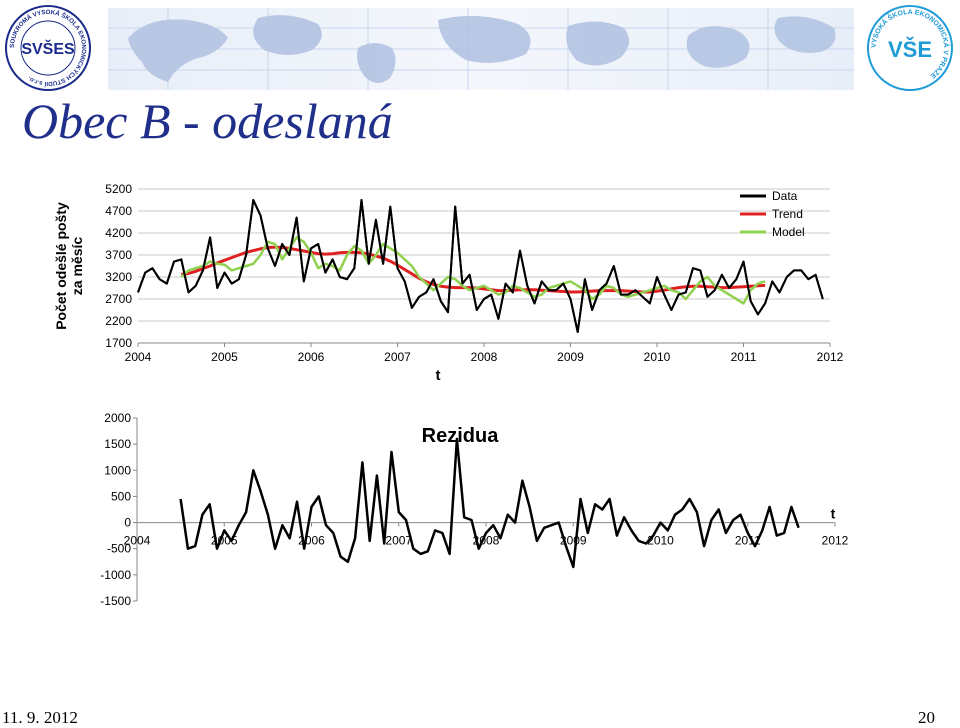 The width and height of the screenshot is (960, 728). Describe the element at coordinates (121, 496) in the screenshot. I see `y-tick-label: 500` at that location.